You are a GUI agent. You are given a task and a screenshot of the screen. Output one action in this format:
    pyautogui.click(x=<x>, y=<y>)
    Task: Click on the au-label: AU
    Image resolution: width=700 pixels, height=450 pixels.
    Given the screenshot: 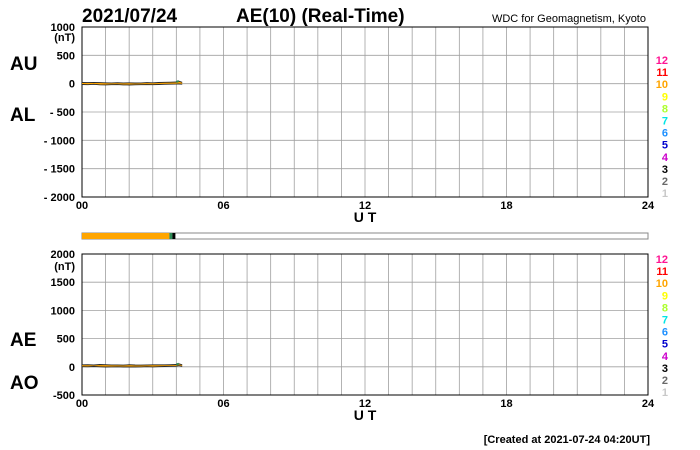 What is the action you would take?
    pyautogui.click(x=23, y=64)
    